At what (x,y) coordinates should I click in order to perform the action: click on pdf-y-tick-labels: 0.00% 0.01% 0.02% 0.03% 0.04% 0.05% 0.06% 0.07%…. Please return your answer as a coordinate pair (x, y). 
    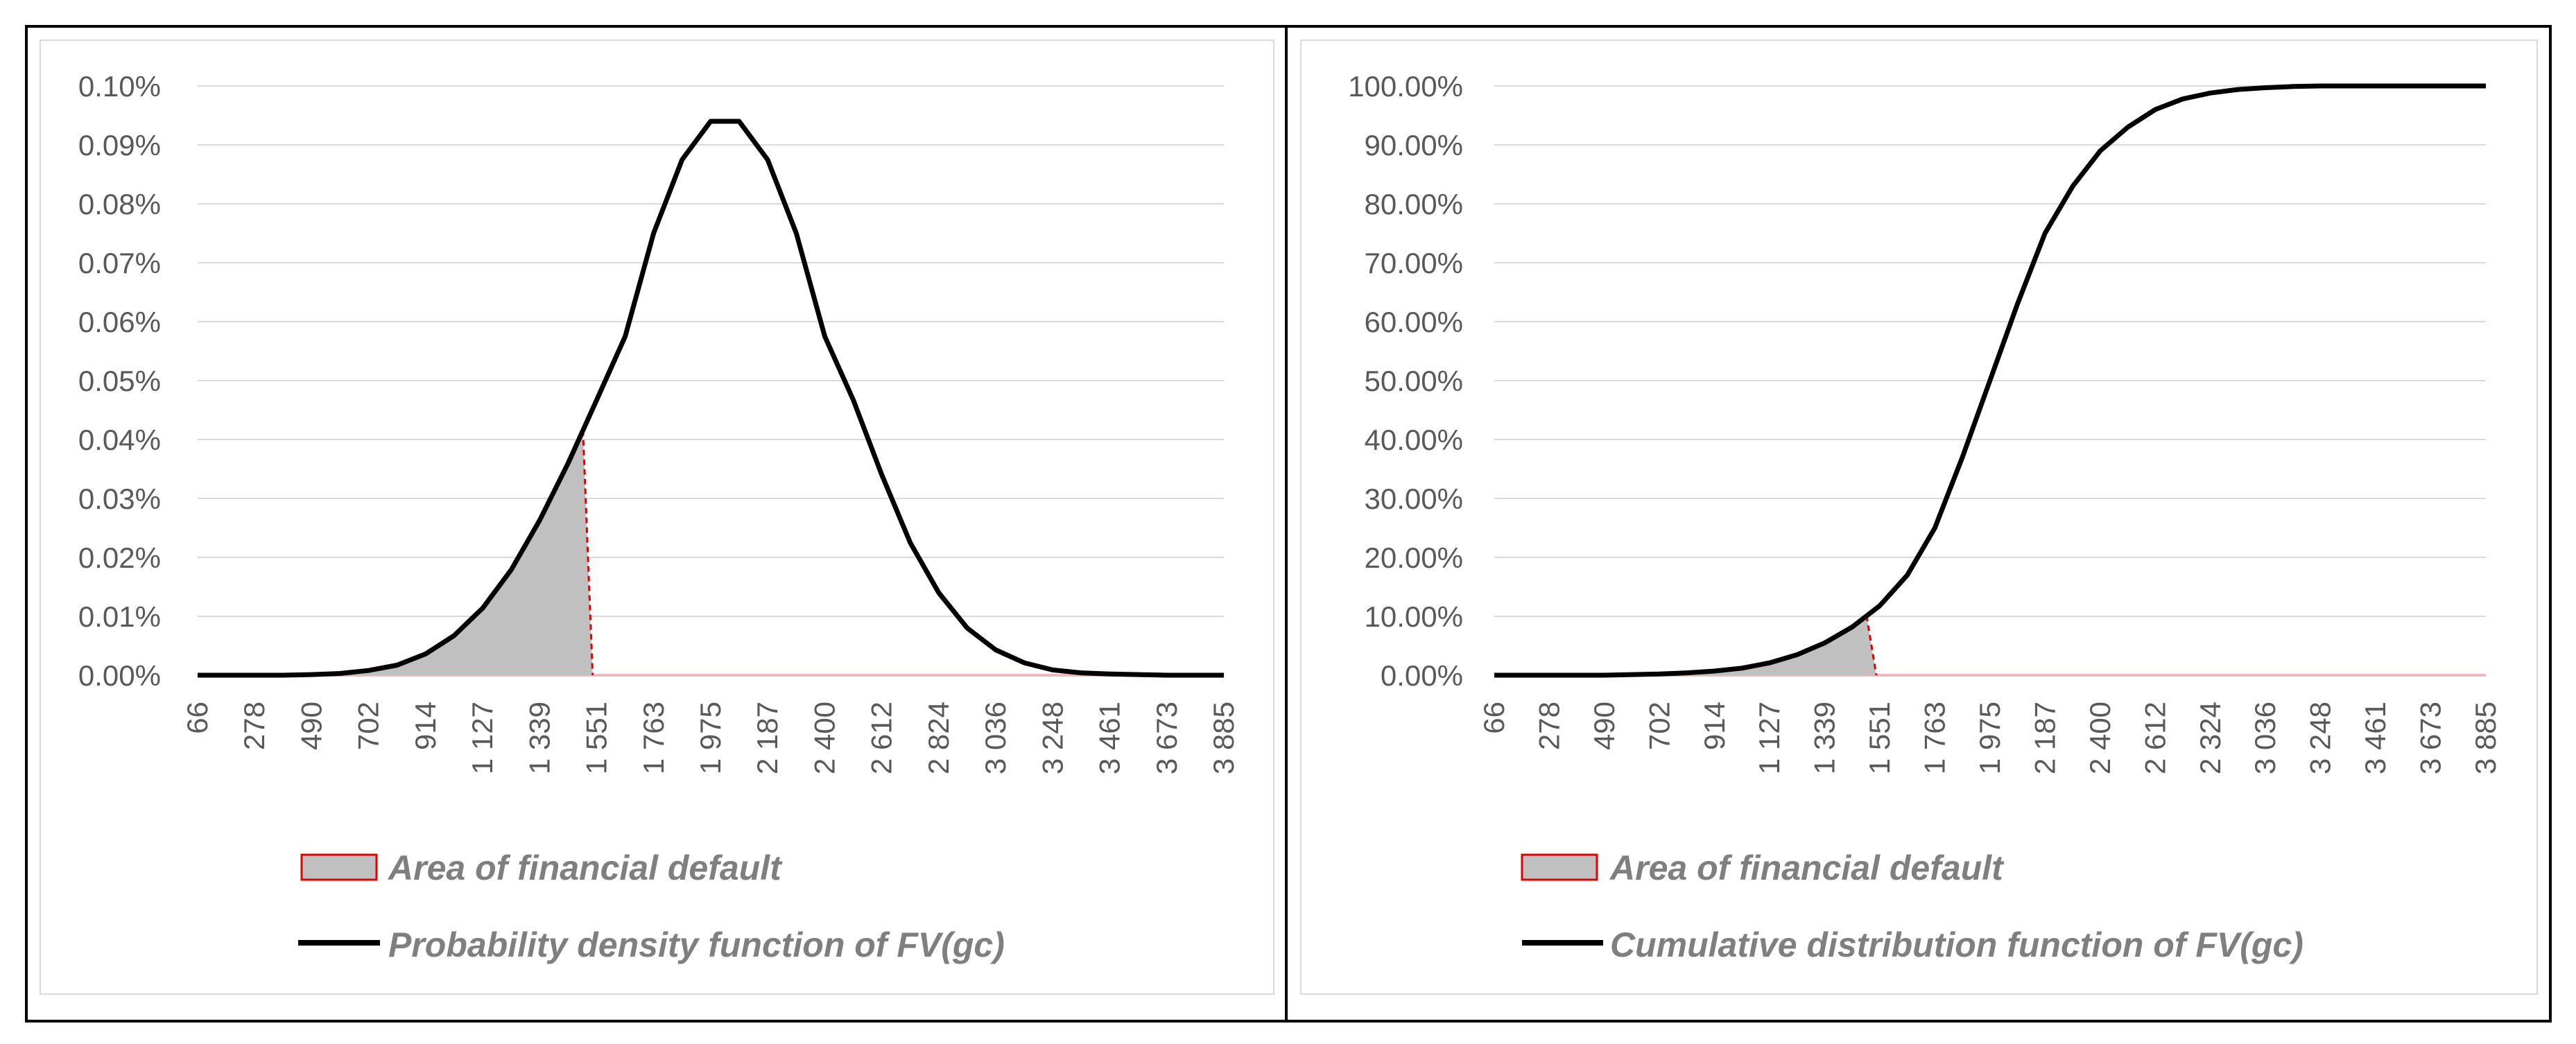
    Looking at the image, I should click on (119, 381).